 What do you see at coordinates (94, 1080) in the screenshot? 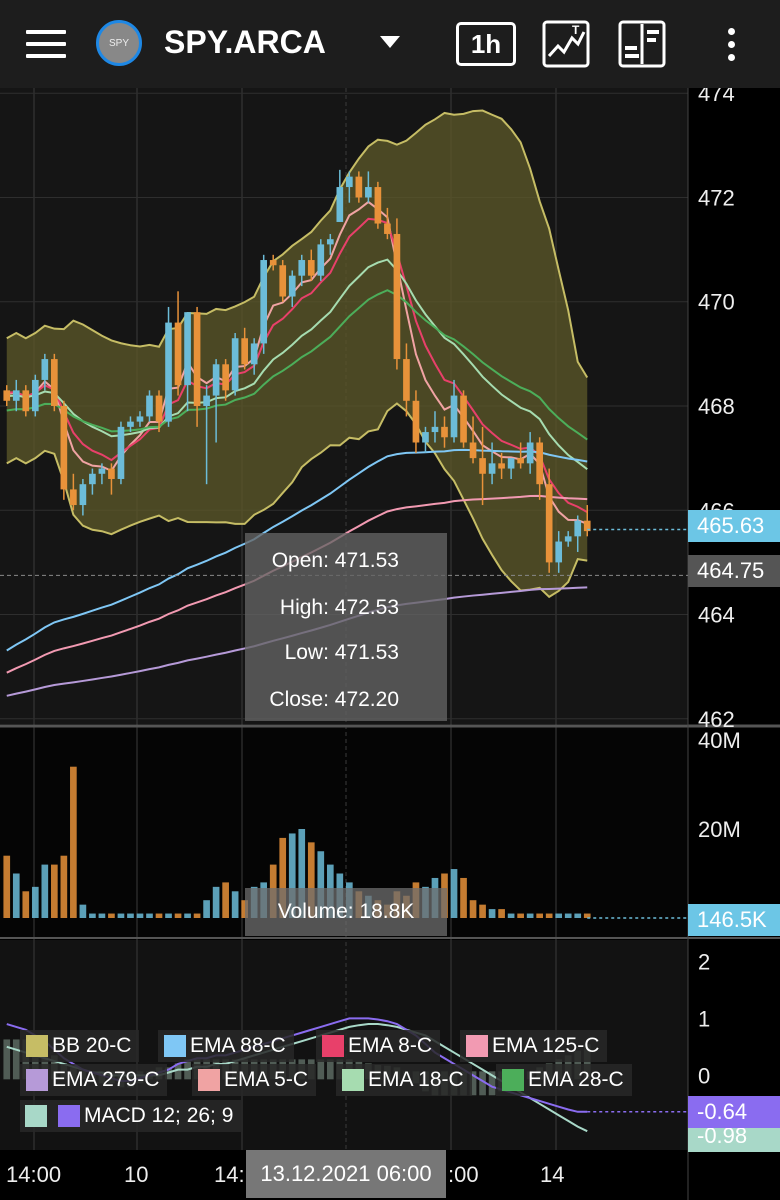
I see `legend-ema279: EMA 279-C` at bounding box center [94, 1080].